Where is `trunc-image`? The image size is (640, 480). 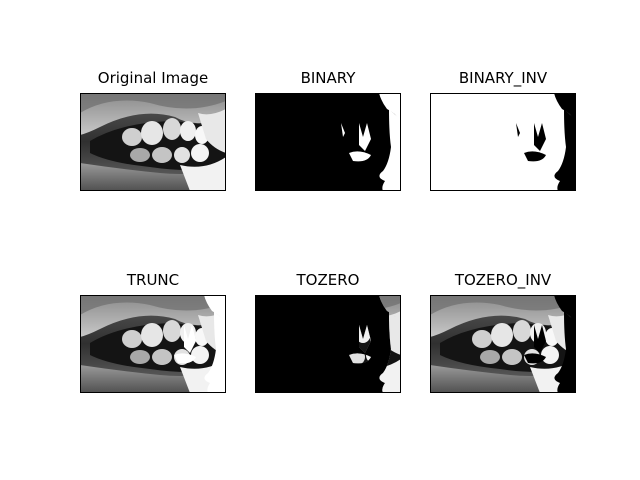
trunc-image is located at coordinates (153, 344).